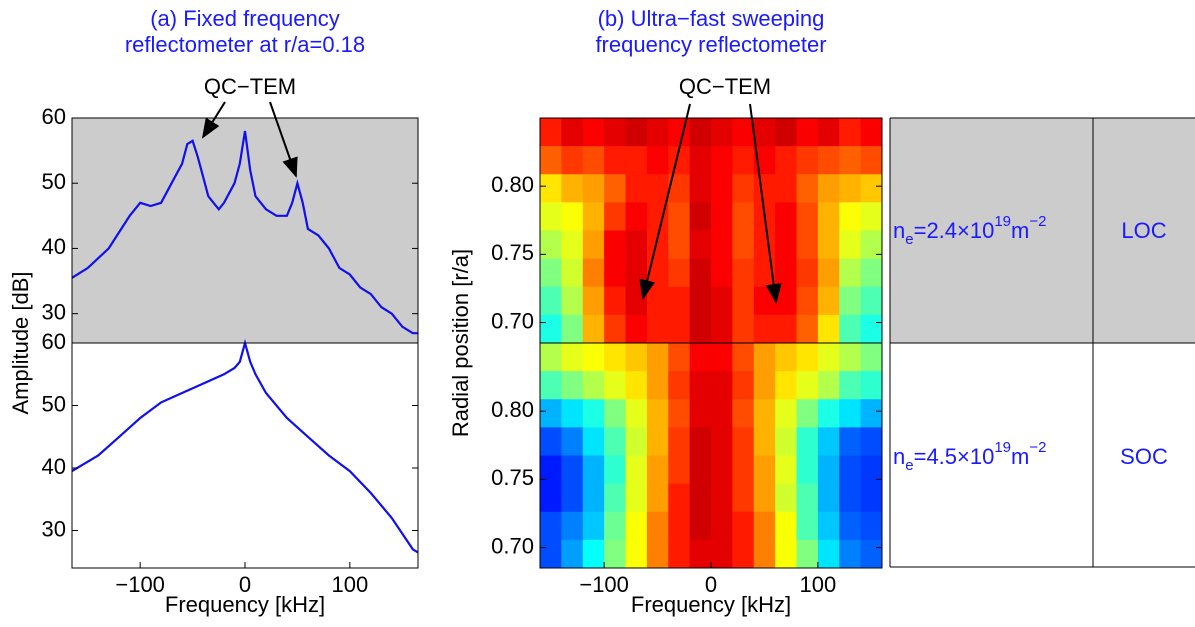 The image size is (1195, 627). What do you see at coordinates (54, 246) in the screenshot?
I see `y-tick-label: 40` at bounding box center [54, 246].